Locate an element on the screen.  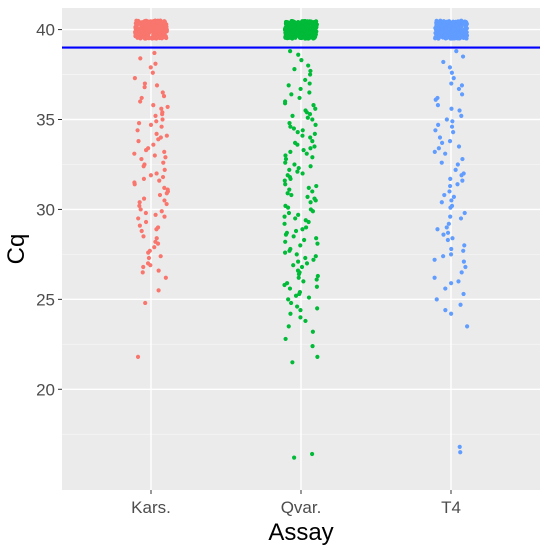
x-tick-label: Kars. is located at coordinates (151, 507).